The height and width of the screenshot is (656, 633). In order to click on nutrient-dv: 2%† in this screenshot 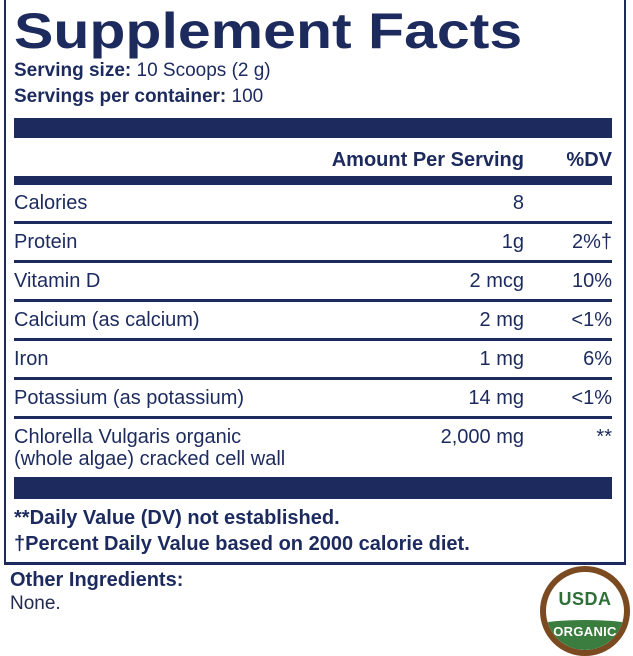, I will do `click(591, 242)`.